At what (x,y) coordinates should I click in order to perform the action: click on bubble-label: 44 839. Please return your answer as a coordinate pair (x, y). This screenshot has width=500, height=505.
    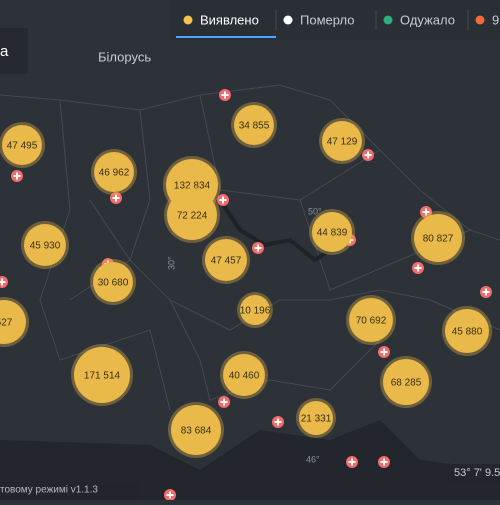
    Looking at the image, I should click on (332, 233).